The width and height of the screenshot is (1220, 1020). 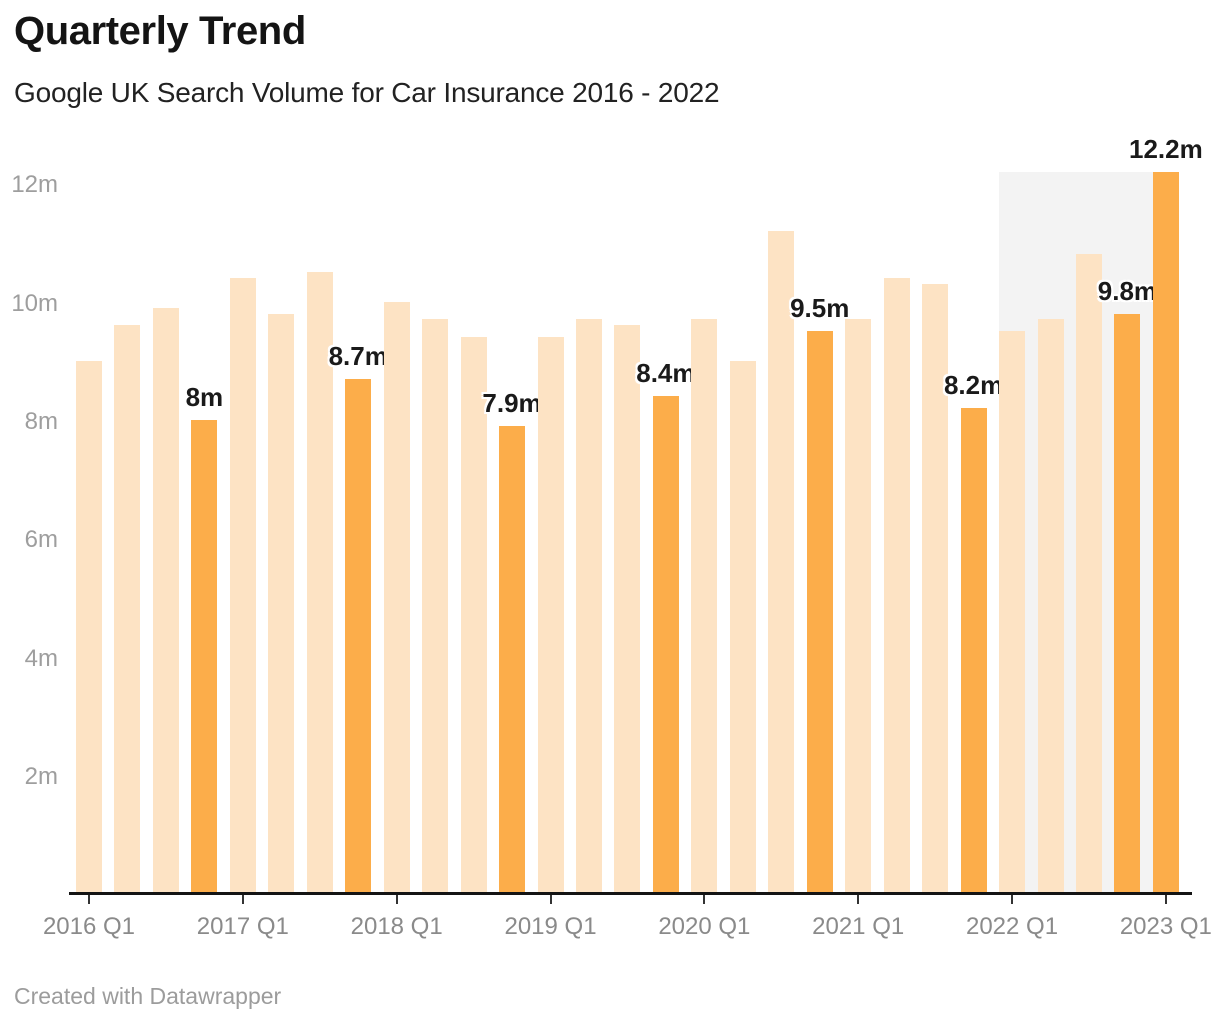 What do you see at coordinates (1127, 603) in the screenshot?
I see `bar-2022-q4` at bounding box center [1127, 603].